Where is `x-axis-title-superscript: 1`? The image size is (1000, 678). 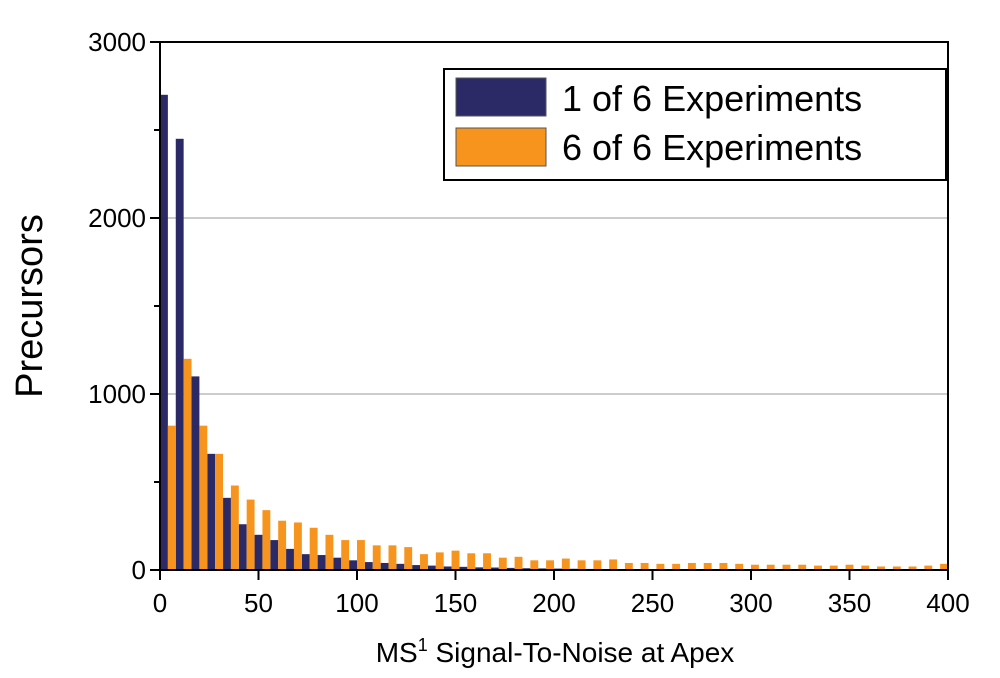
x-axis-title-superscript: 1 is located at coordinates (423, 645).